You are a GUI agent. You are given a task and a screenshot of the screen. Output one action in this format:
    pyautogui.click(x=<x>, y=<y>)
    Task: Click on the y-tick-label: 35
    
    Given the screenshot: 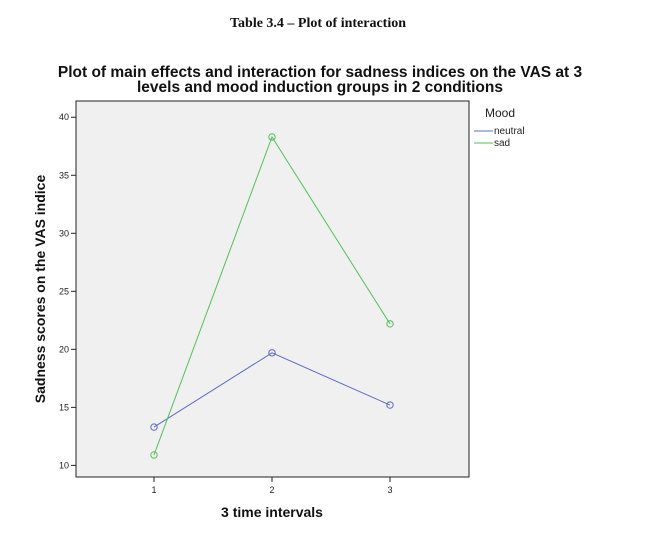 What is the action you would take?
    pyautogui.click(x=64, y=175)
    